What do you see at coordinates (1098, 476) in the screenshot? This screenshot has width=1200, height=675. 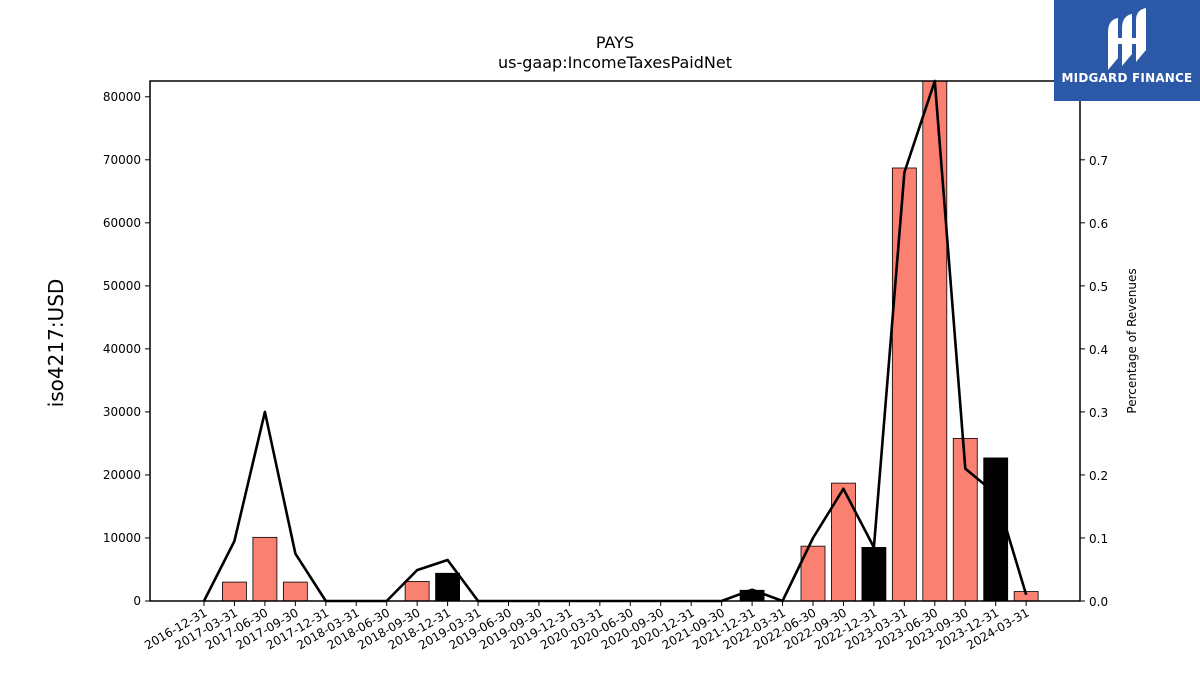 I see `y-tick-label-right: 0.2` at bounding box center [1098, 476].